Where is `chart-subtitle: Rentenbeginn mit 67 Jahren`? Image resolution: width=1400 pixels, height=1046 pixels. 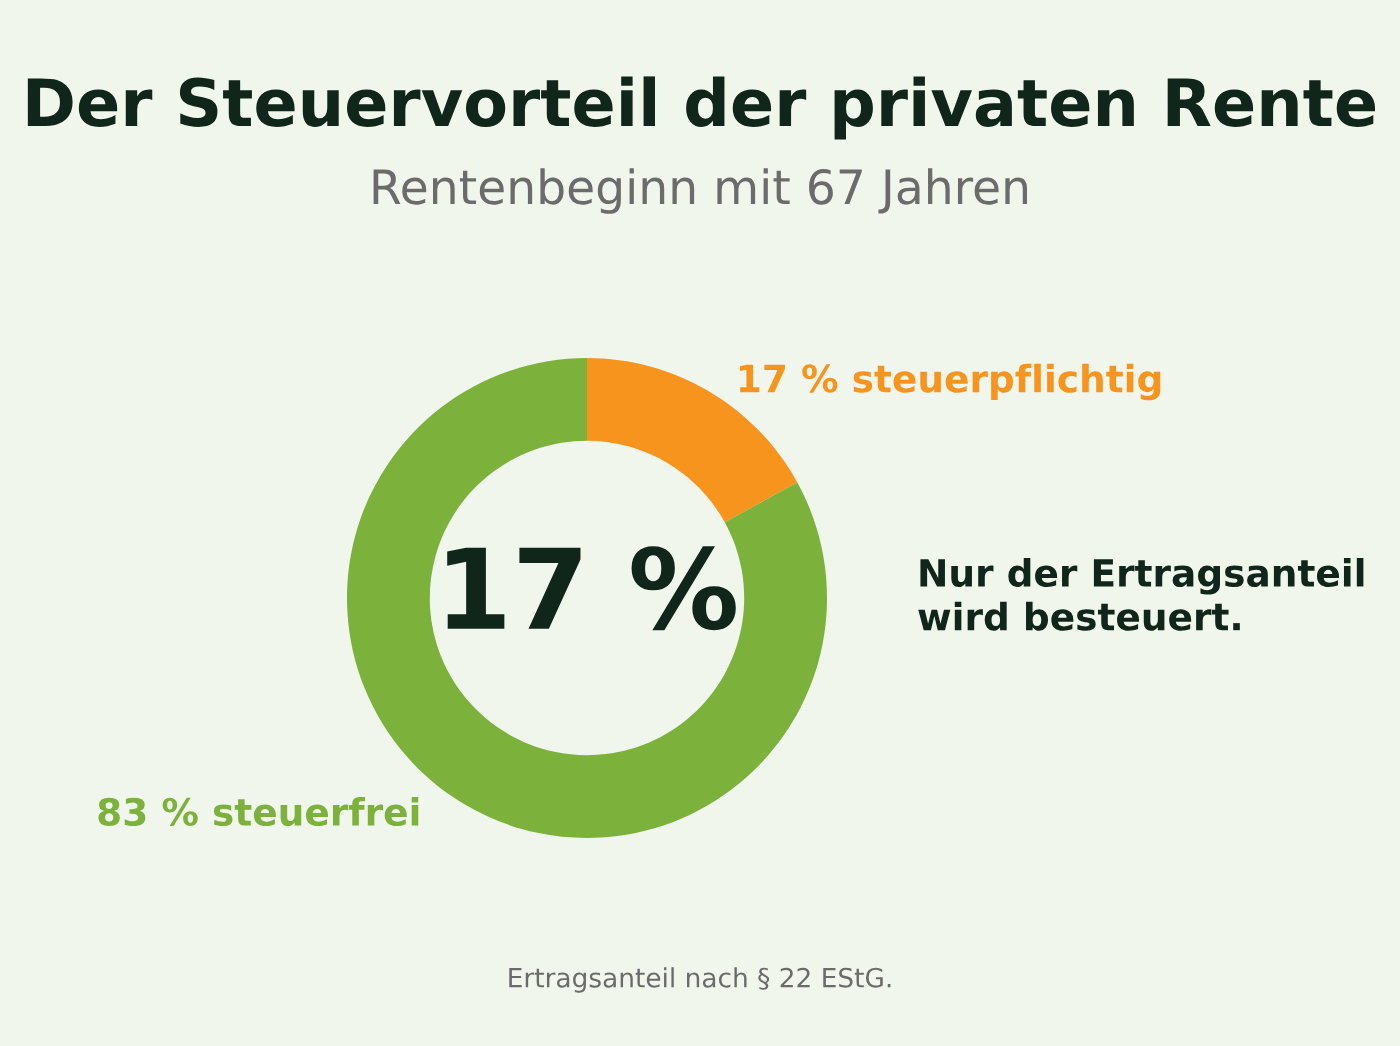 chart-subtitle: Rentenbeginn mit 67 Jahren is located at coordinates (700, 191).